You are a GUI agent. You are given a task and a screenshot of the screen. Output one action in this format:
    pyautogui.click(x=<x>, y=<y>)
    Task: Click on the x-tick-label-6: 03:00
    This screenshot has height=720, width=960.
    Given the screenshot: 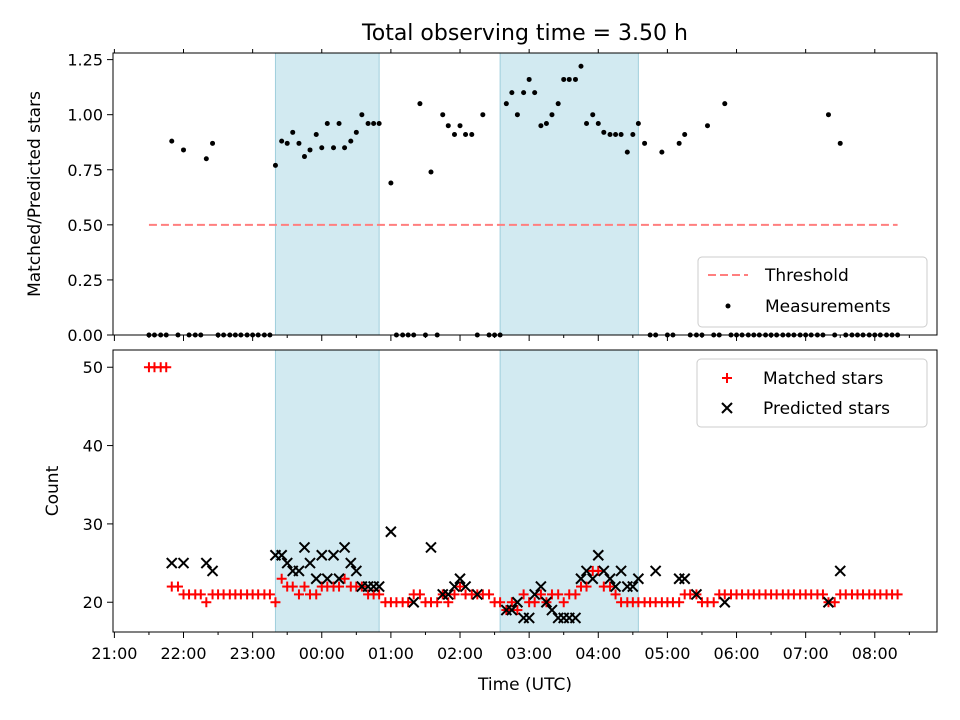 What is the action you would take?
    pyautogui.click(x=529, y=653)
    